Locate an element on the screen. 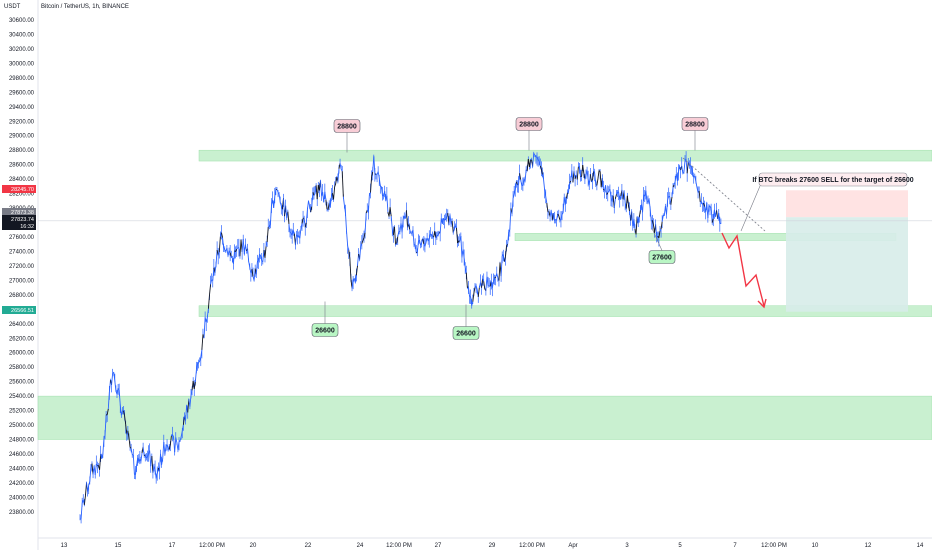 This screenshot has height=550, width=932. annotation-label: 26600 is located at coordinates (325, 331).